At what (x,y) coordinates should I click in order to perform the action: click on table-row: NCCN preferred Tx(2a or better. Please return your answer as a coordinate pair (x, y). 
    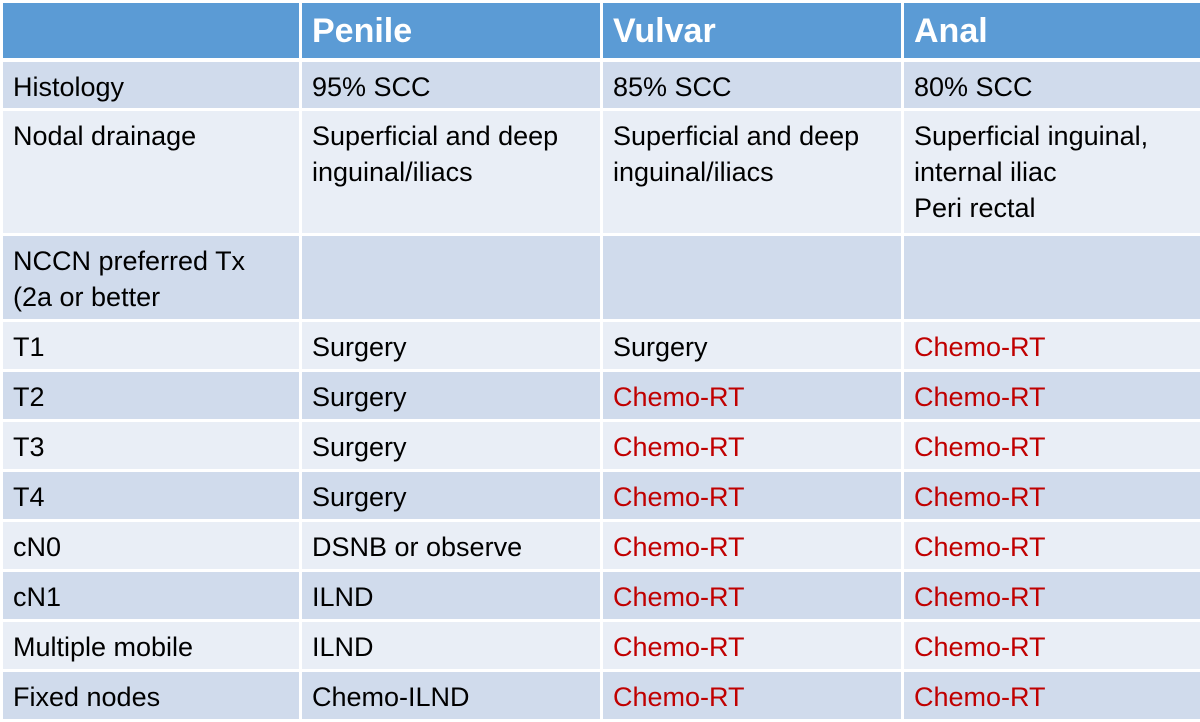
    Looking at the image, I should click on (601, 278).